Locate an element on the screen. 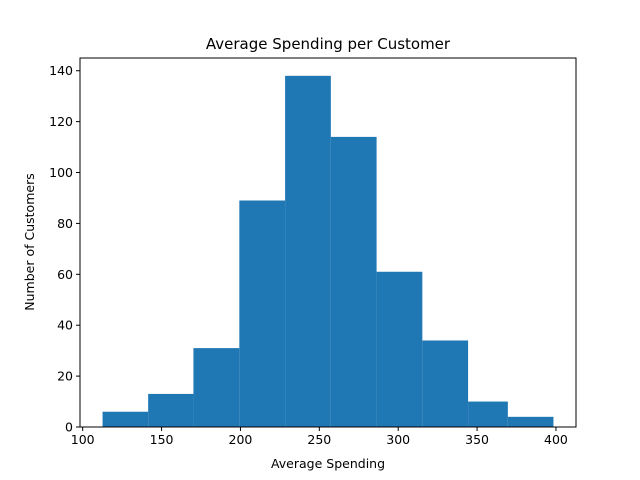 This screenshot has height=480, width=640. y-tick-label: 120 is located at coordinates (61, 121).